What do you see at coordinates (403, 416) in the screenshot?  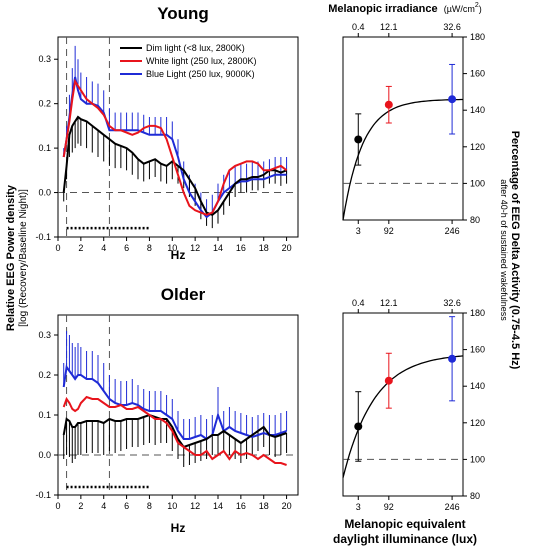 I see `older-dose-fit-curve` at bounding box center [403, 416].